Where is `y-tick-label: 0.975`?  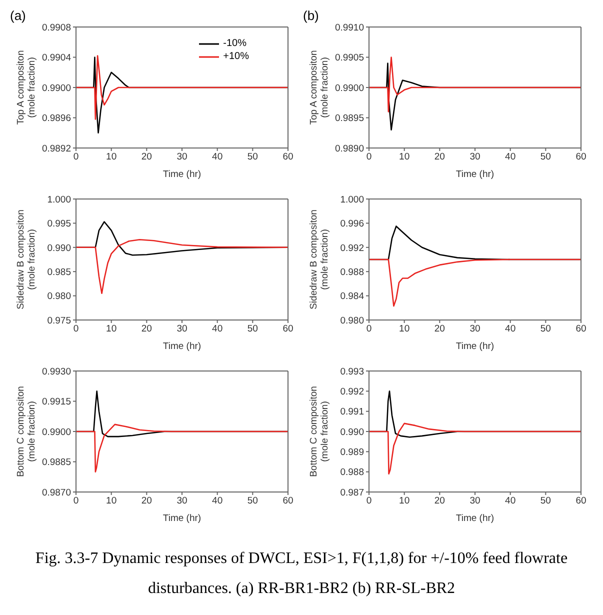
y-tick-label: 0.975 is located at coordinates (59, 320).